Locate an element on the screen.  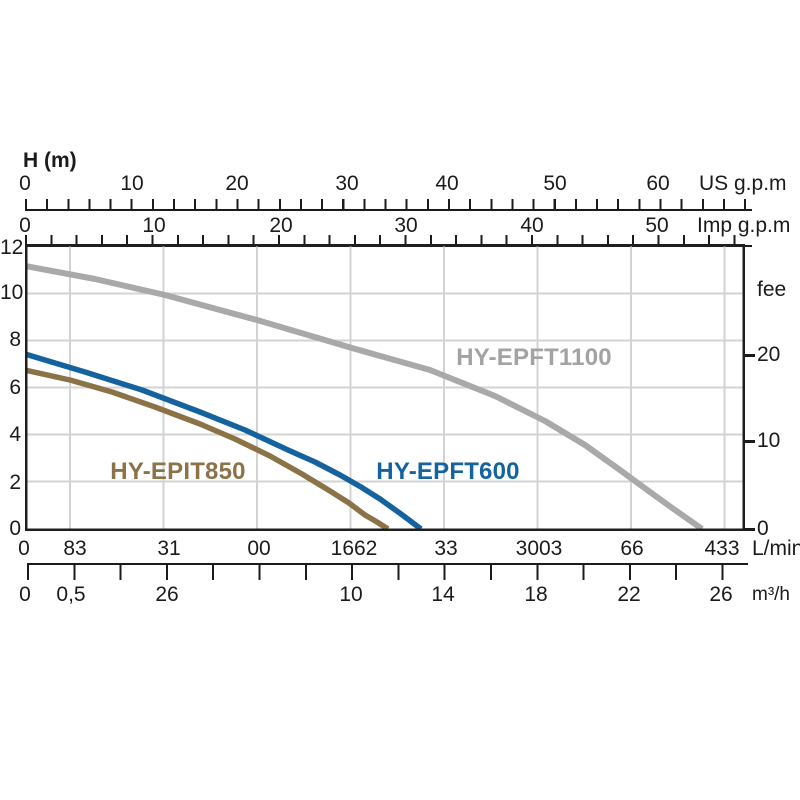
m3h-tick-label: 0 is located at coordinates (25, 594).